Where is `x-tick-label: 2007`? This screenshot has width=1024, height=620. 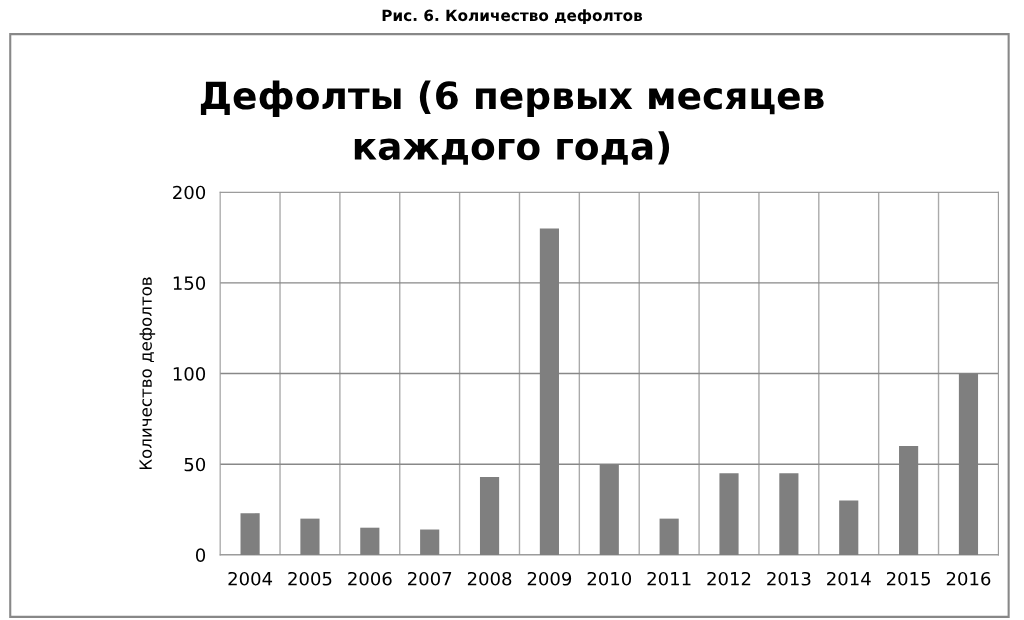 x-tick-label: 2007 is located at coordinates (430, 578).